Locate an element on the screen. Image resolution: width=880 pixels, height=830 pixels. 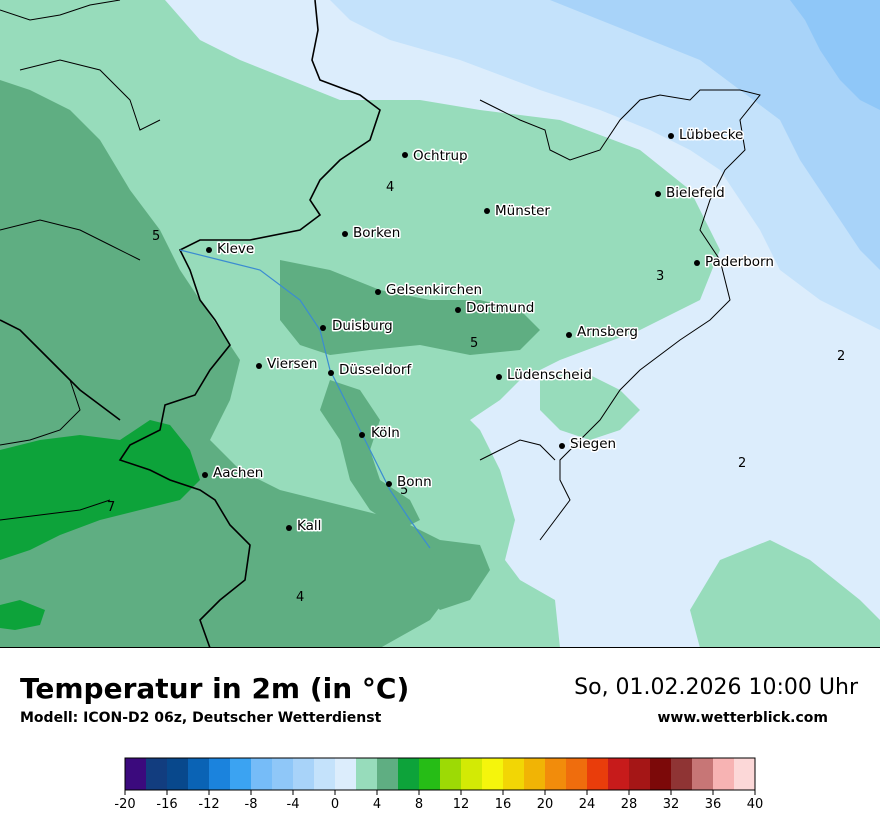
zone-6c-rhine is located at coordinates (370, 455).